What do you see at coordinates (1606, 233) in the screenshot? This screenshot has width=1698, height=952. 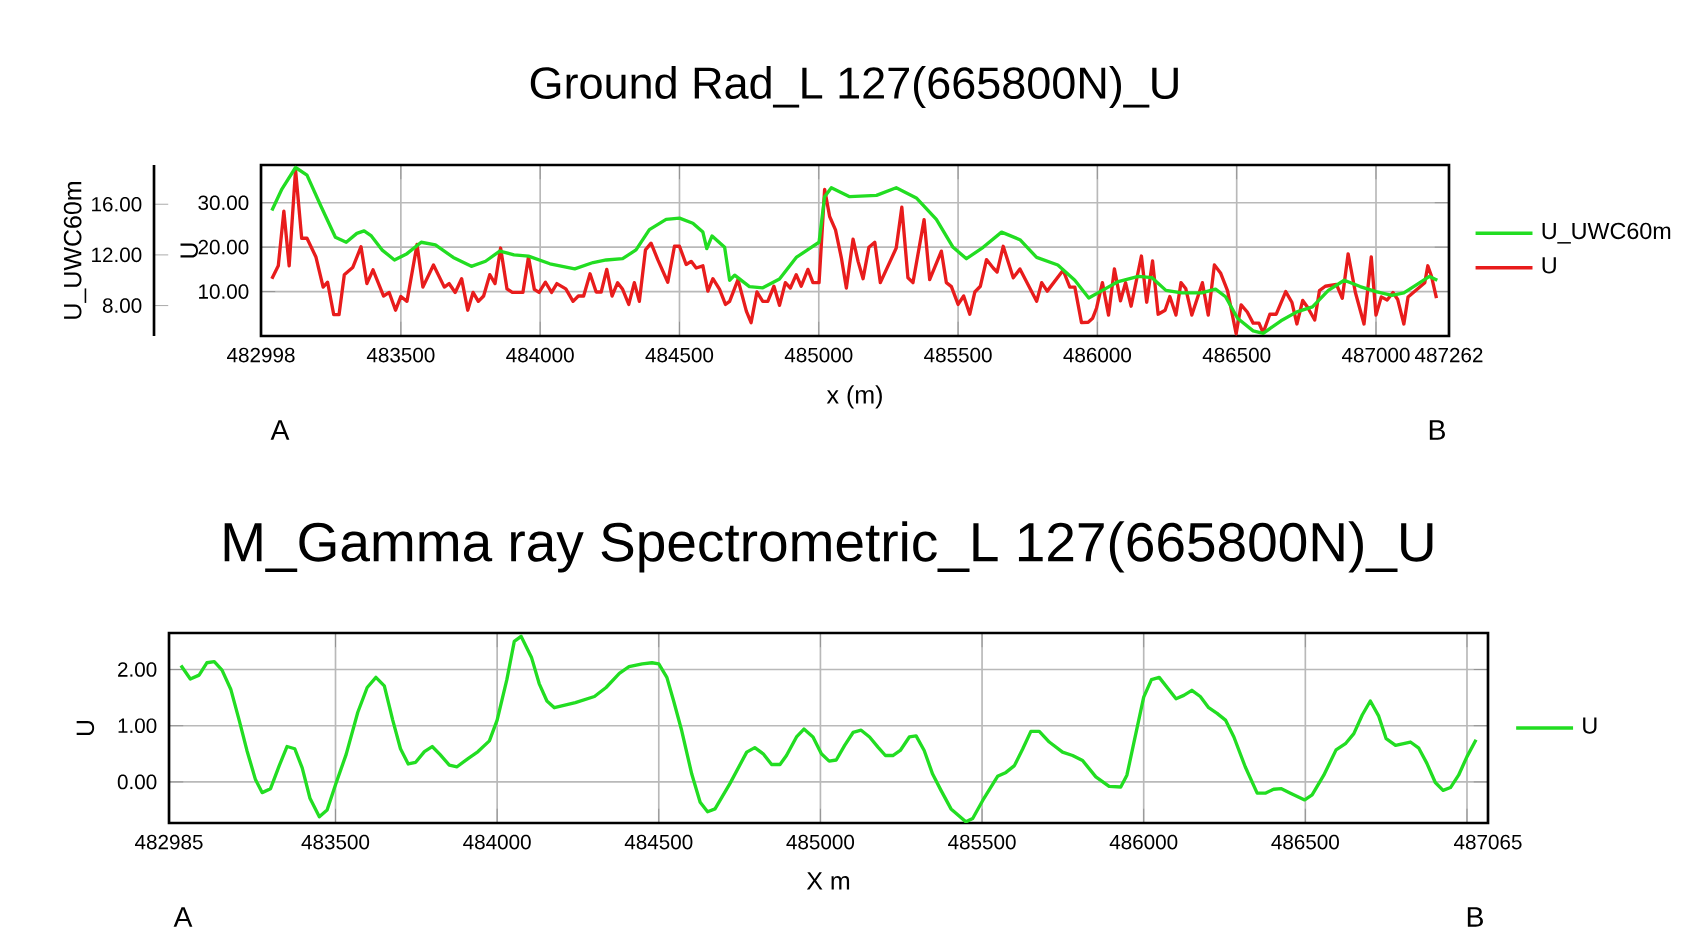 I see `legend-label: U_UWC60m` at bounding box center [1606, 233].